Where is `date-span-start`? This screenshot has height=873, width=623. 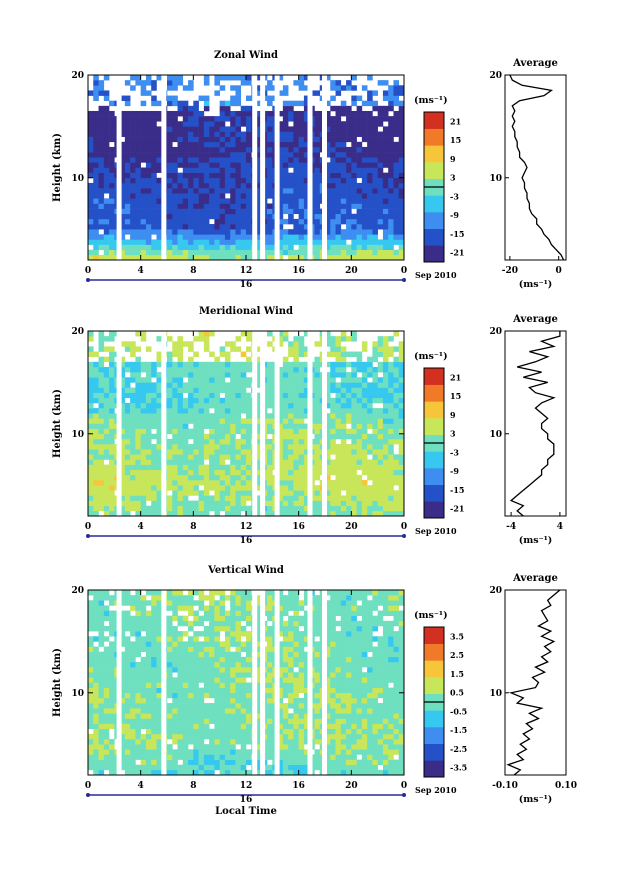 date-span-start is located at coordinates (88, 280).